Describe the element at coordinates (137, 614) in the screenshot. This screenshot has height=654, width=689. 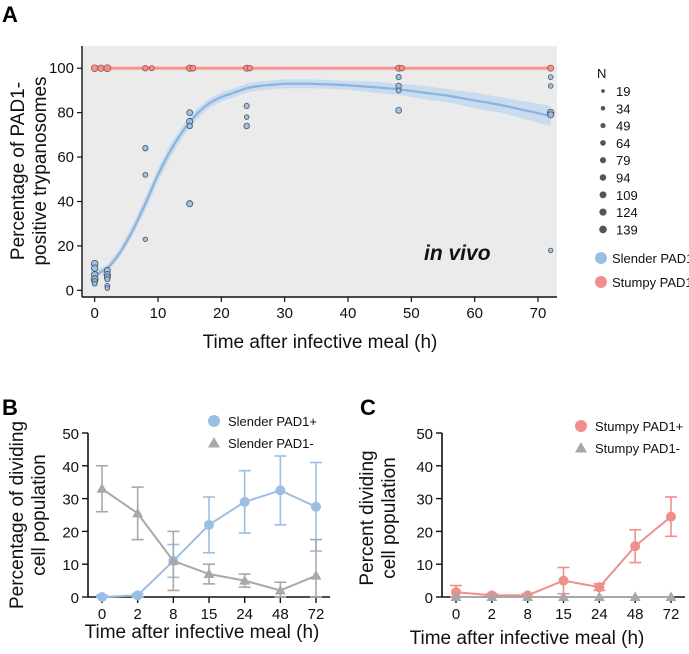
I see `panel-b-x-tick-label: 2` at that location.